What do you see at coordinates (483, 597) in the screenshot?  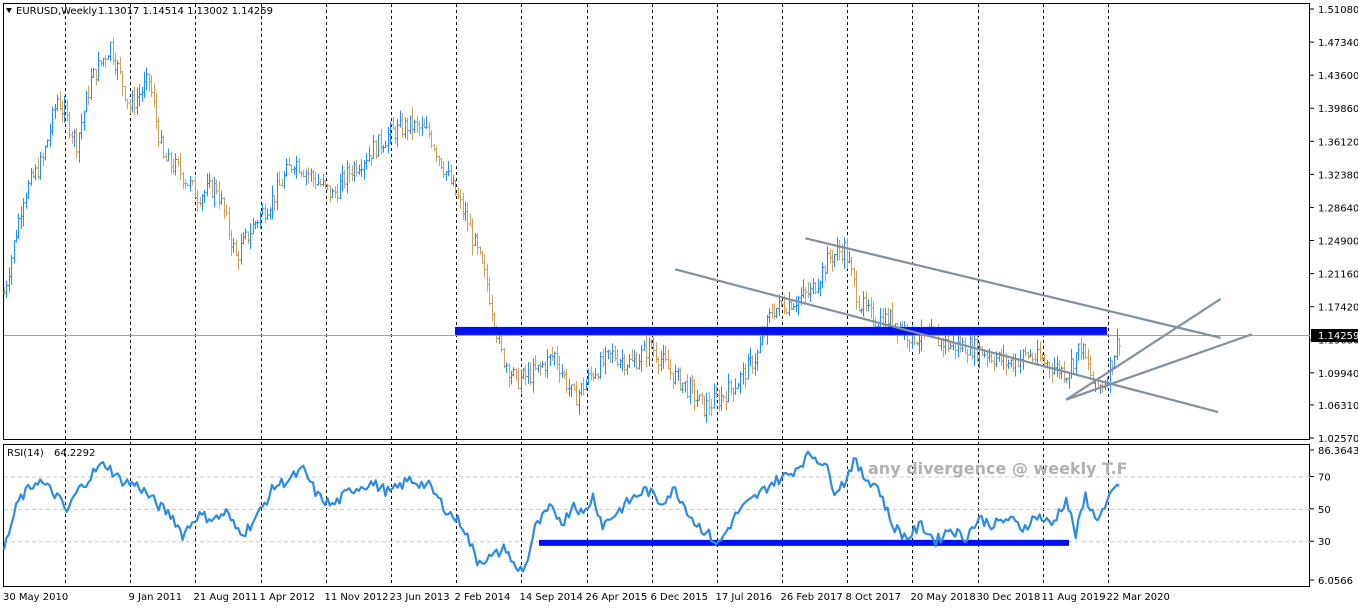 I see `x-tick-label: 2 Feb 2014` at bounding box center [483, 597].